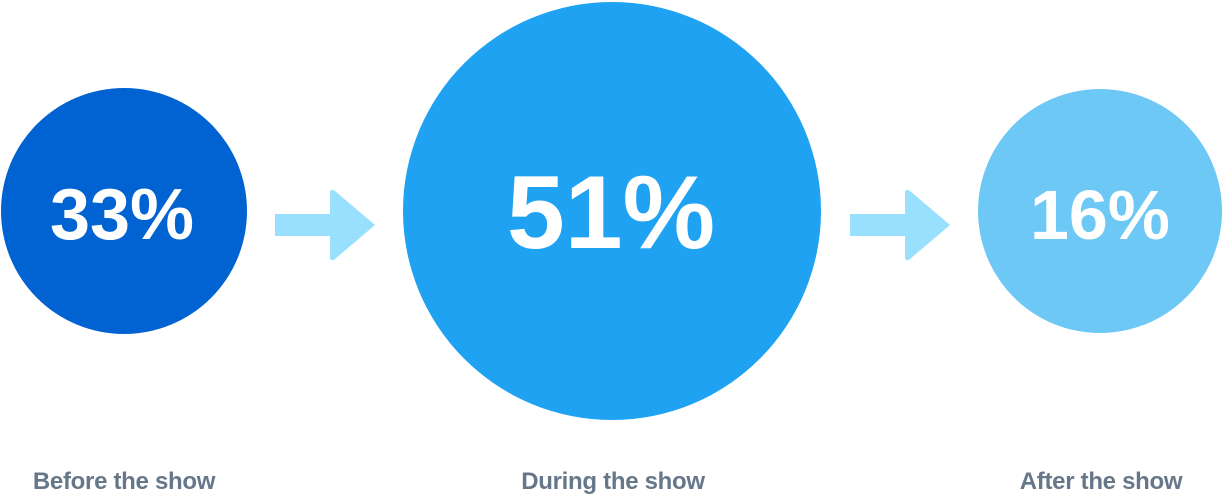 The width and height of the screenshot is (1224, 498). What do you see at coordinates (1101, 481) in the screenshot?
I see `stage-label-after: After the show` at bounding box center [1101, 481].